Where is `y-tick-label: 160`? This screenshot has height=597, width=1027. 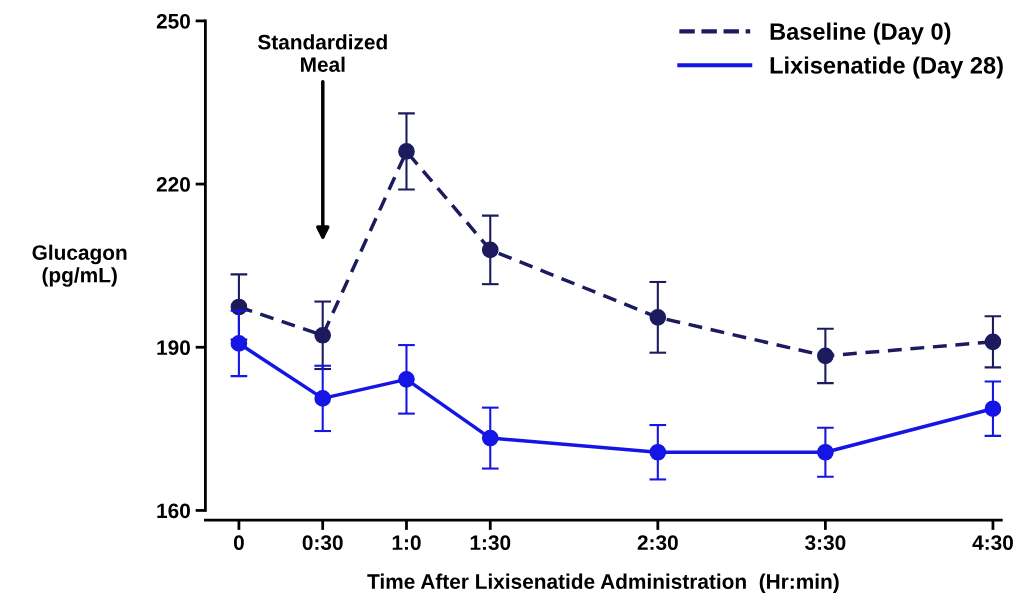
y-tick-label: 160 is located at coordinates (173, 511).